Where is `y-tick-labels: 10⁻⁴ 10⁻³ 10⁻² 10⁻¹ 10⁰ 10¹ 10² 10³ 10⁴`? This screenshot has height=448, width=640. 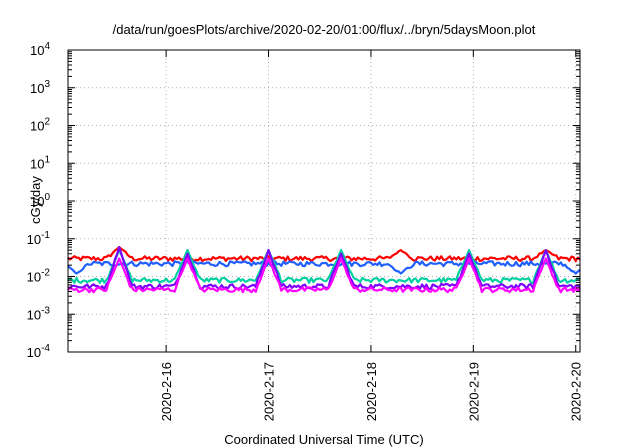
y-tick-labels: 10⁻⁴ 10⁻³ 10⁻² 10⁻¹ 10⁰ 10¹ 10² 10³ 10⁴ is located at coordinates (39, 200).